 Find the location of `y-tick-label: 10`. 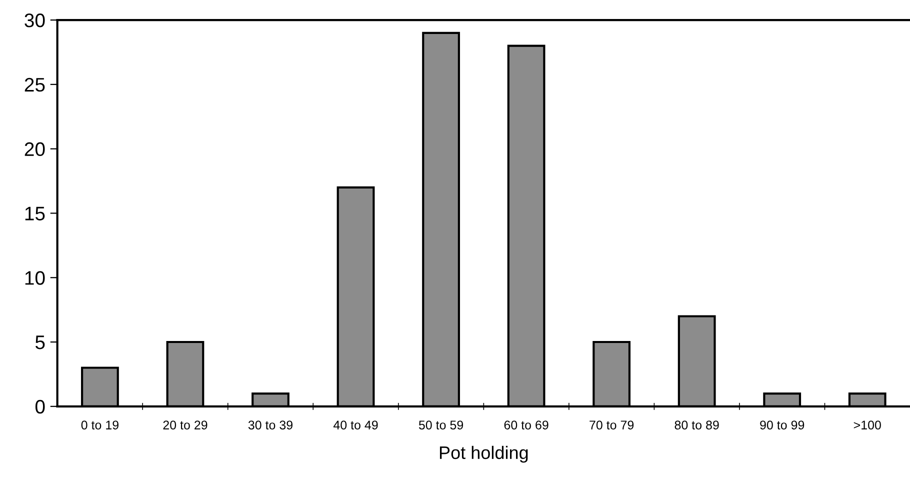

y-tick-label: 10 is located at coordinates (35, 278).